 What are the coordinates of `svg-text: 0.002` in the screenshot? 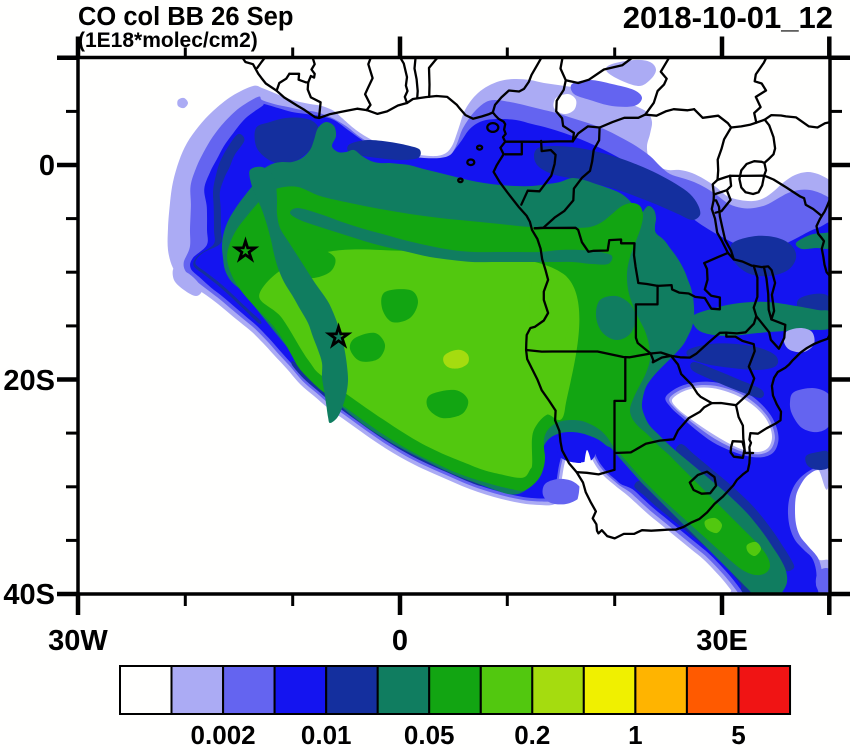 It's located at (223, 735).